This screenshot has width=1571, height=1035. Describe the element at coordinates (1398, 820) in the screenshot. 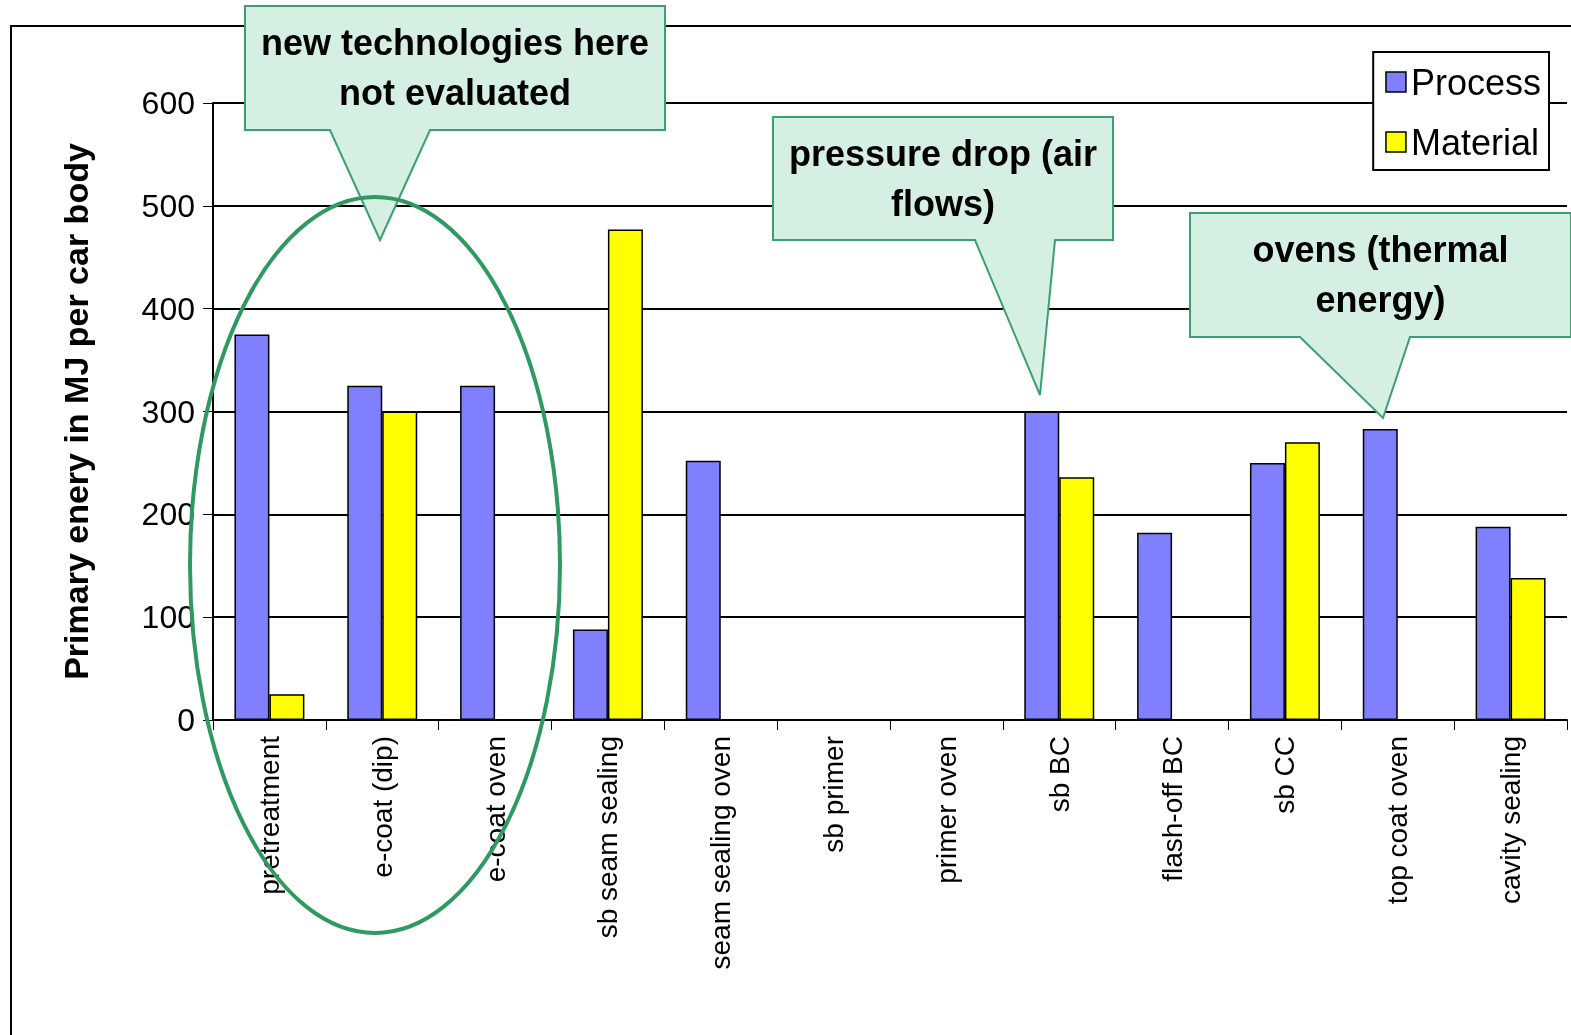

I see `x-tick-label: top coat oven` at that location.